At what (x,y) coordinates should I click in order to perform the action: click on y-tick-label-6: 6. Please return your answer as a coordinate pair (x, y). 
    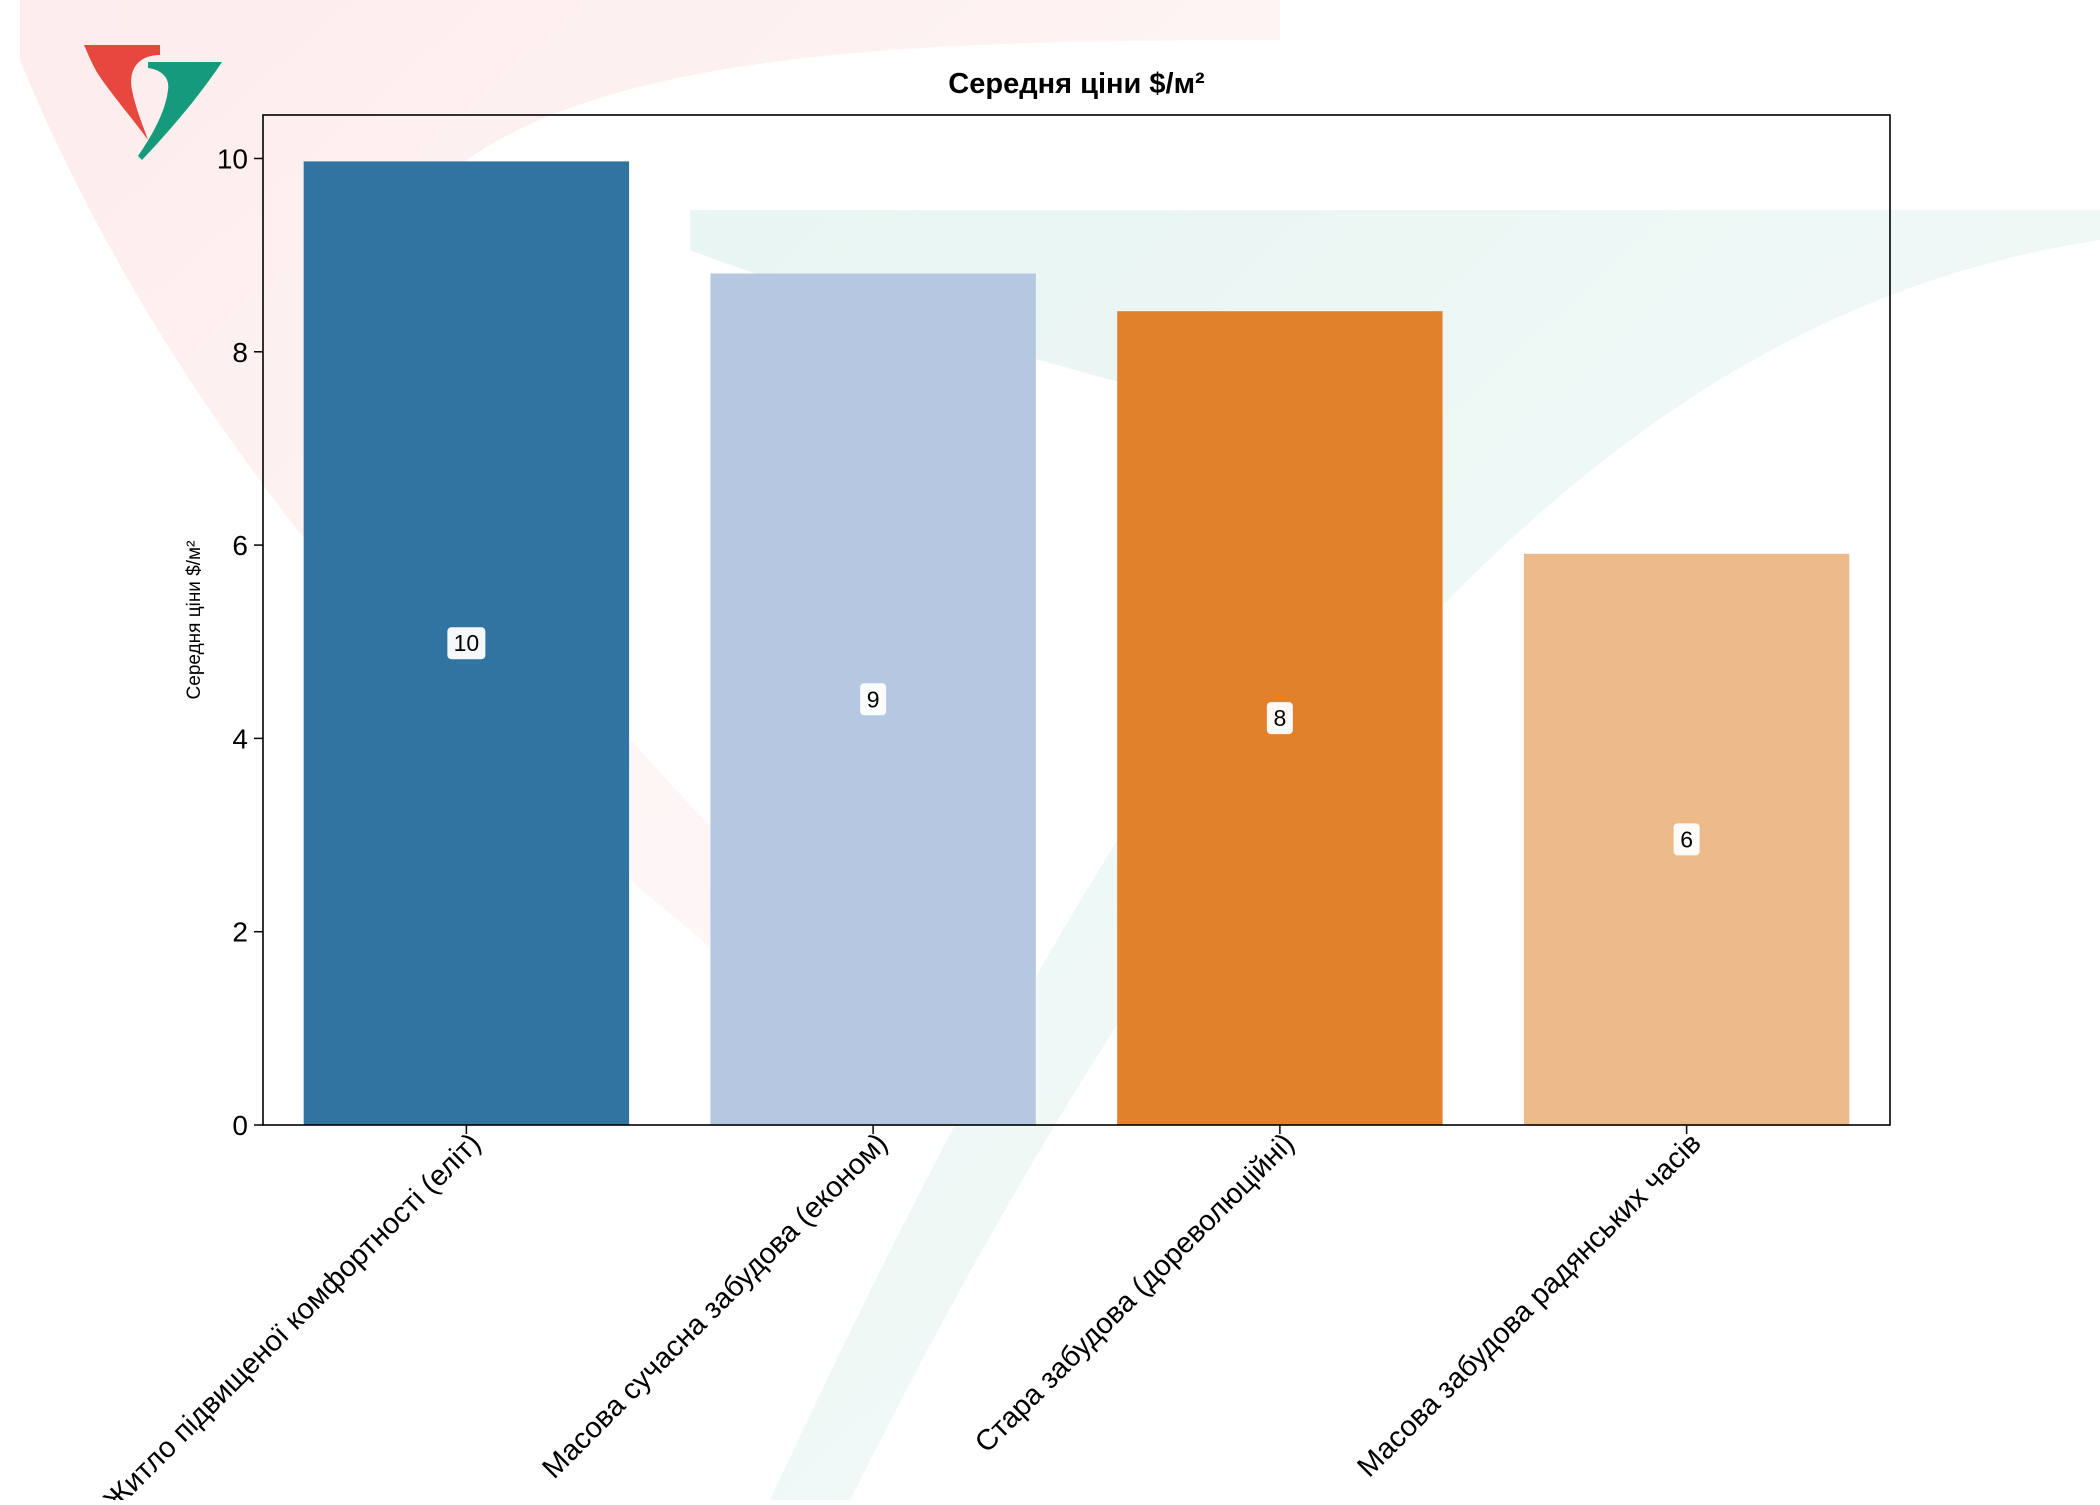
    Looking at the image, I should click on (240, 545).